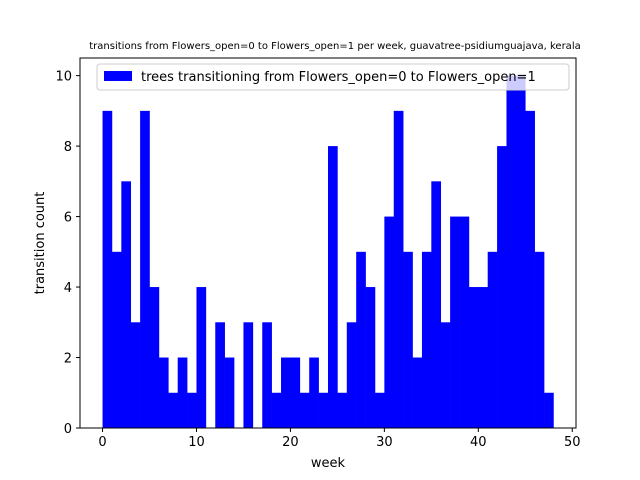 The image size is (640, 480). I want to click on x-tick-label: 0, so click(102, 442).